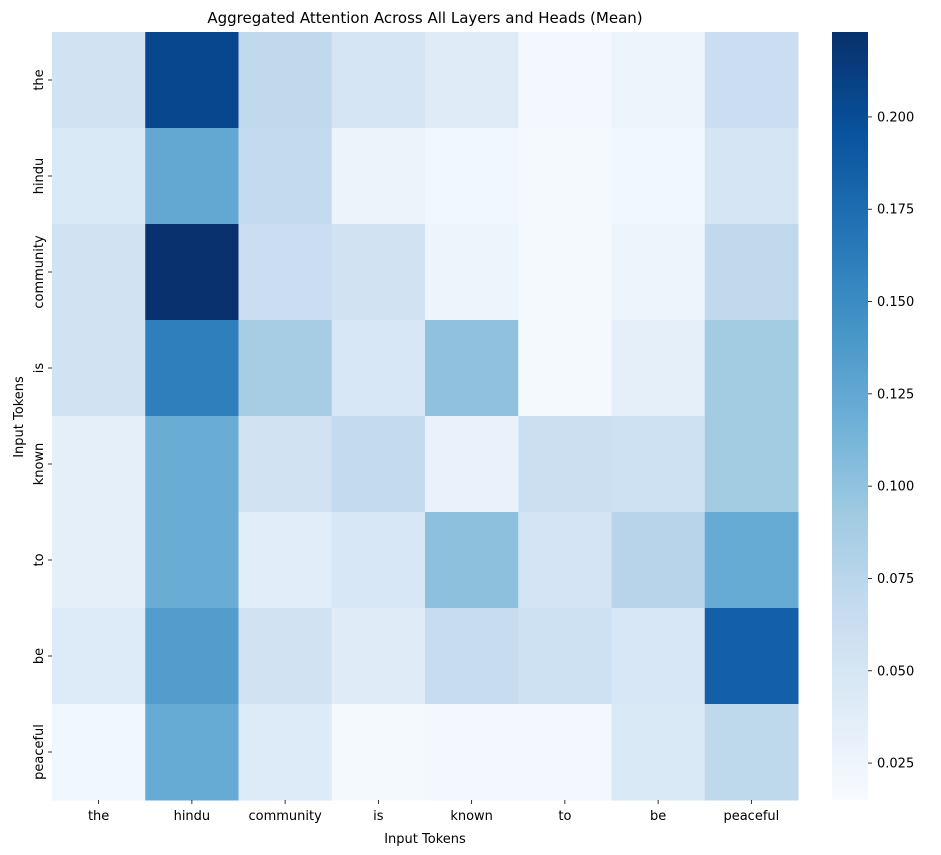  I want to click on colorbar-tick-label: 0.025, so click(895, 764).